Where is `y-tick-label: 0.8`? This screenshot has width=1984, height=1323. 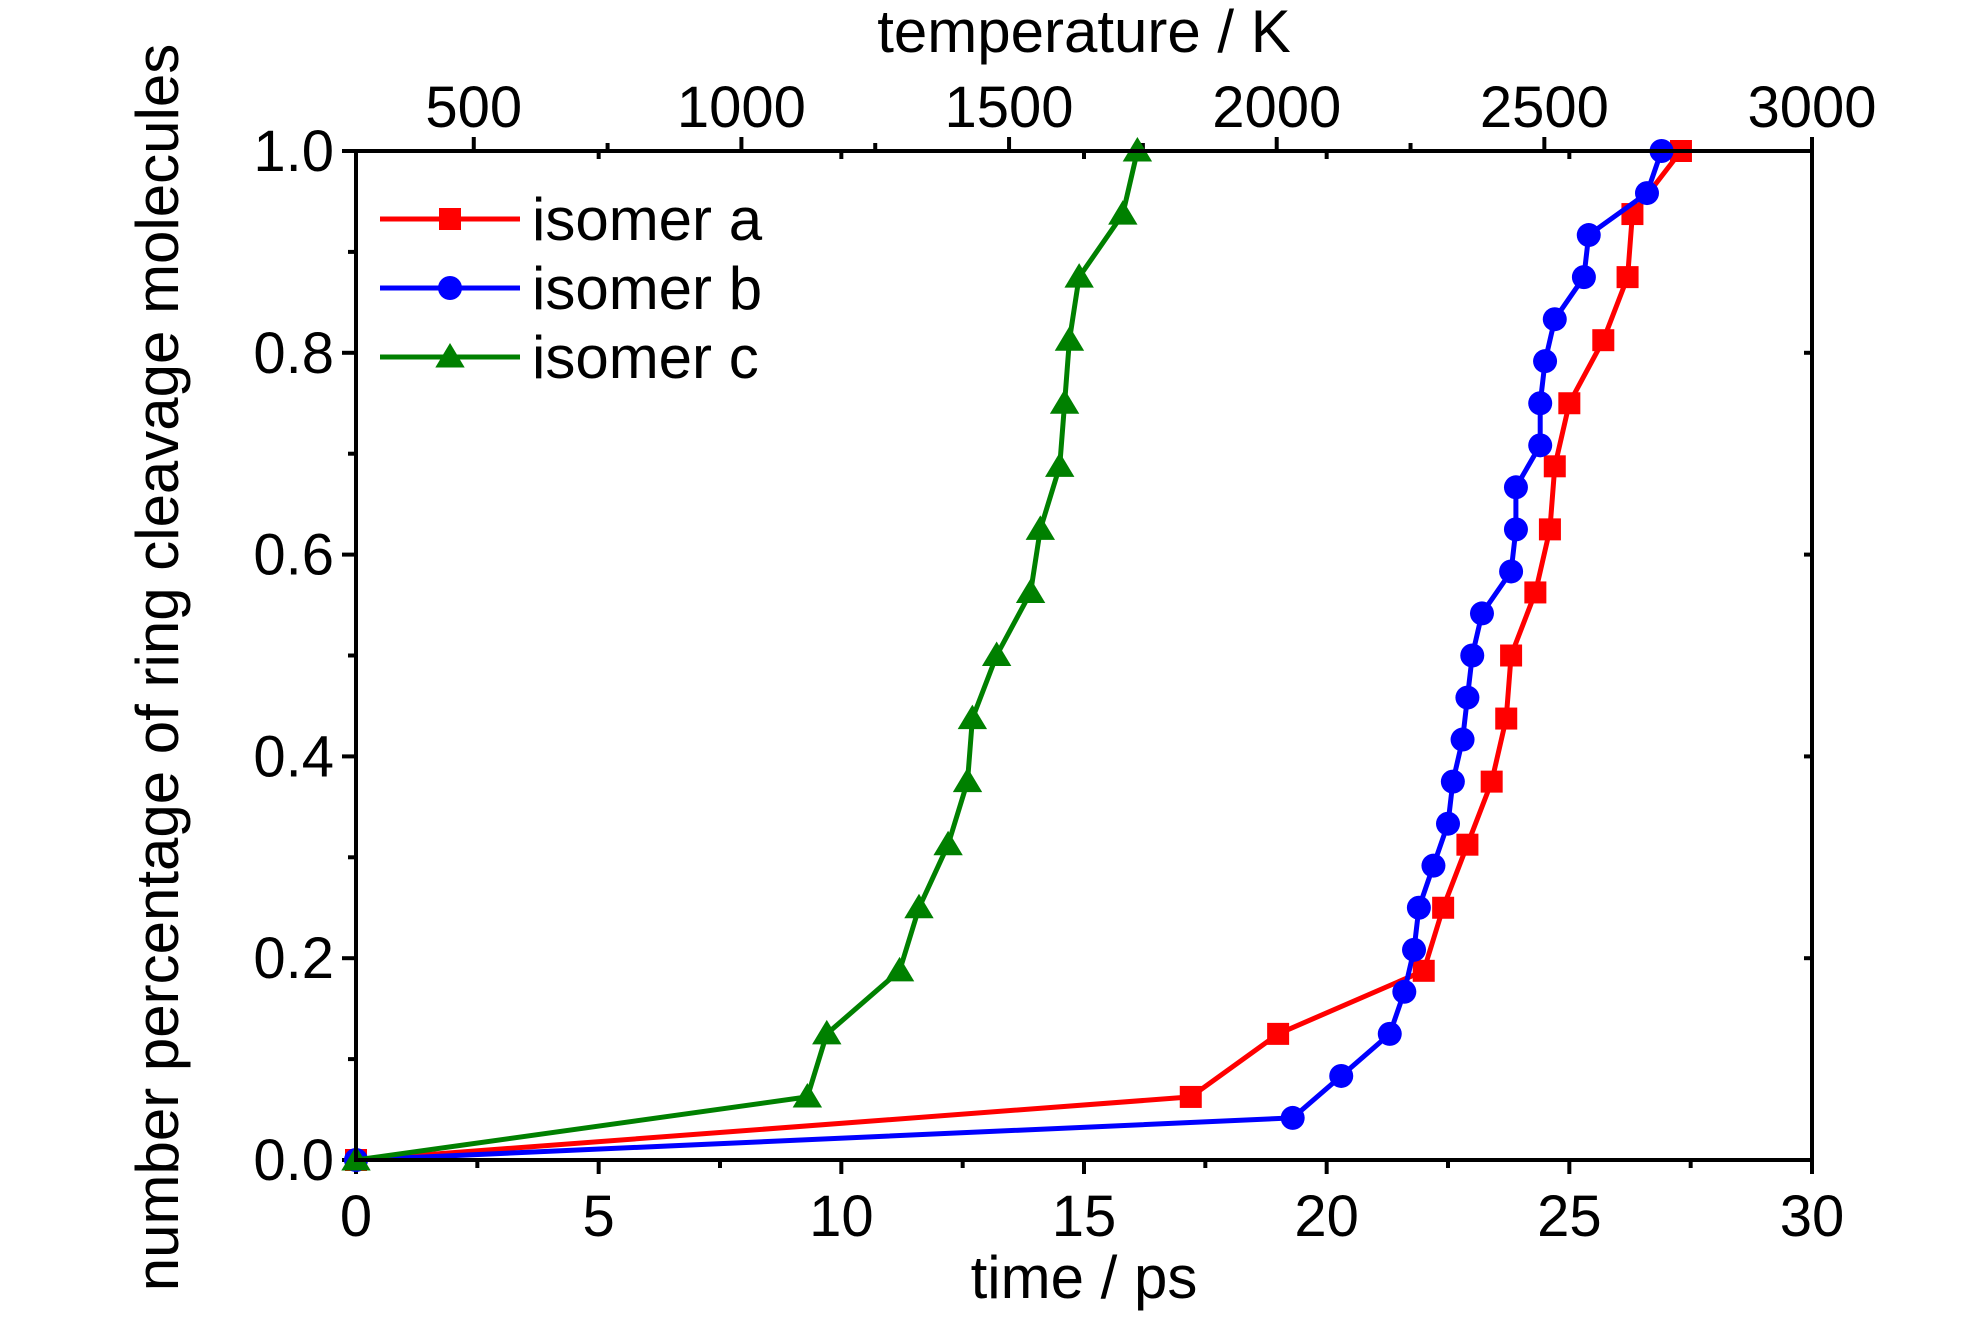 y-tick-label: 0.8 is located at coordinates (293, 353).